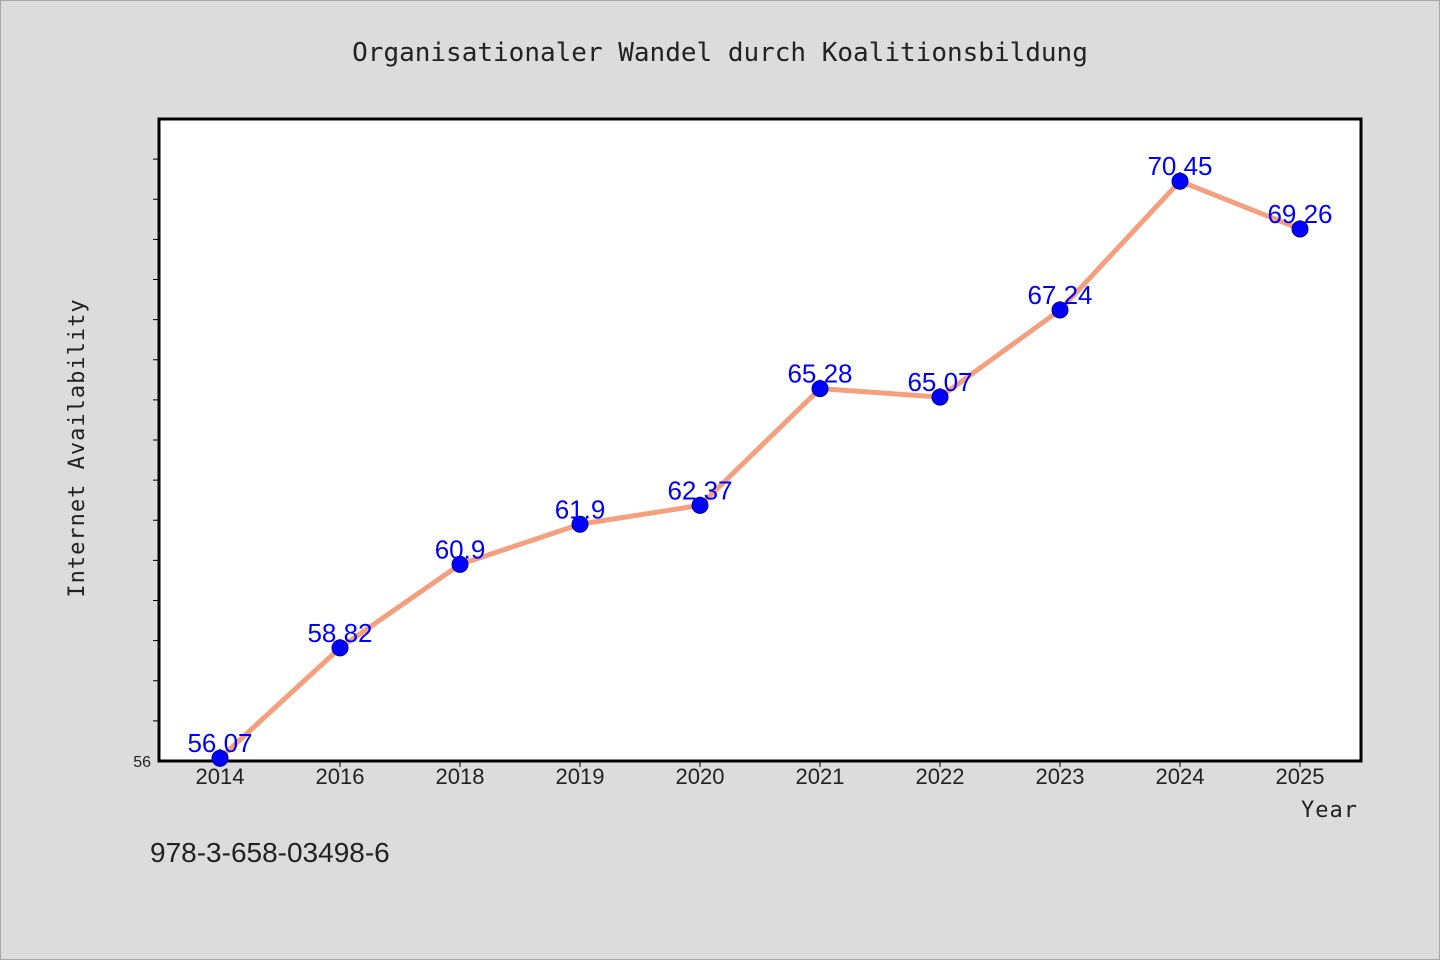 This screenshot has width=1440, height=960. Describe the element at coordinates (1299, 214) in the screenshot. I see `data-label: 69.26` at that location.